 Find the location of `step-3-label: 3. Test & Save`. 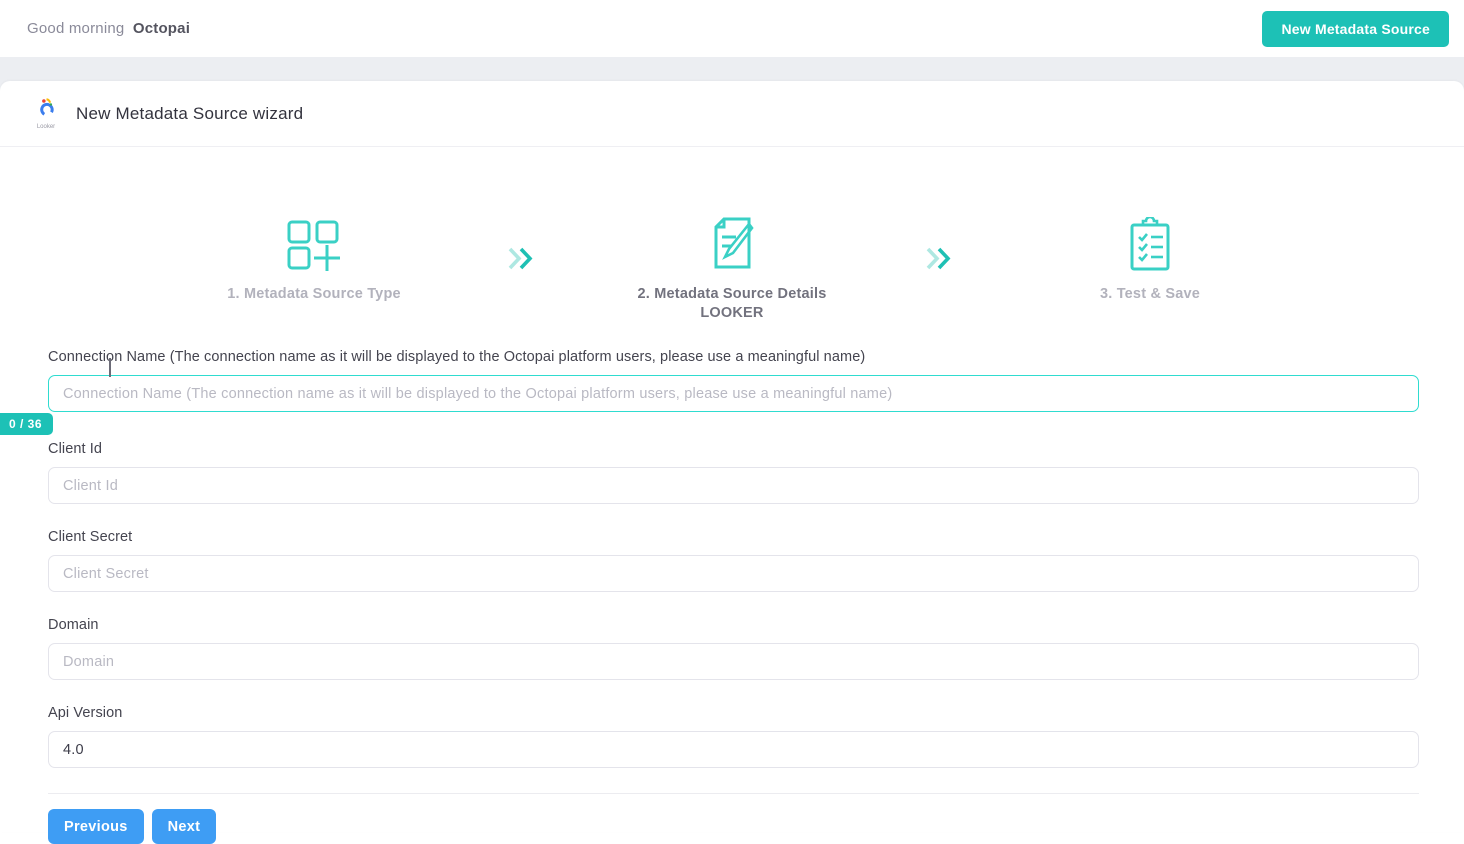

step-3-label: 3. Test & Save is located at coordinates (1150, 294).